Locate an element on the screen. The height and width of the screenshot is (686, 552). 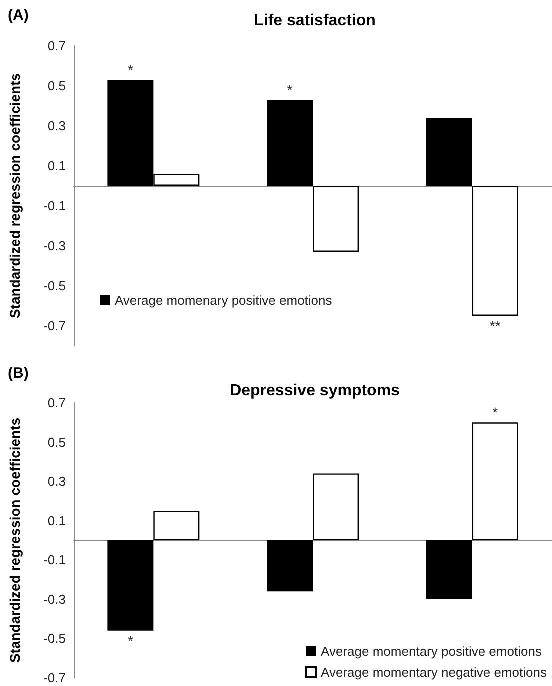
legend-label: Average momentary positive emotions is located at coordinates (431, 651).